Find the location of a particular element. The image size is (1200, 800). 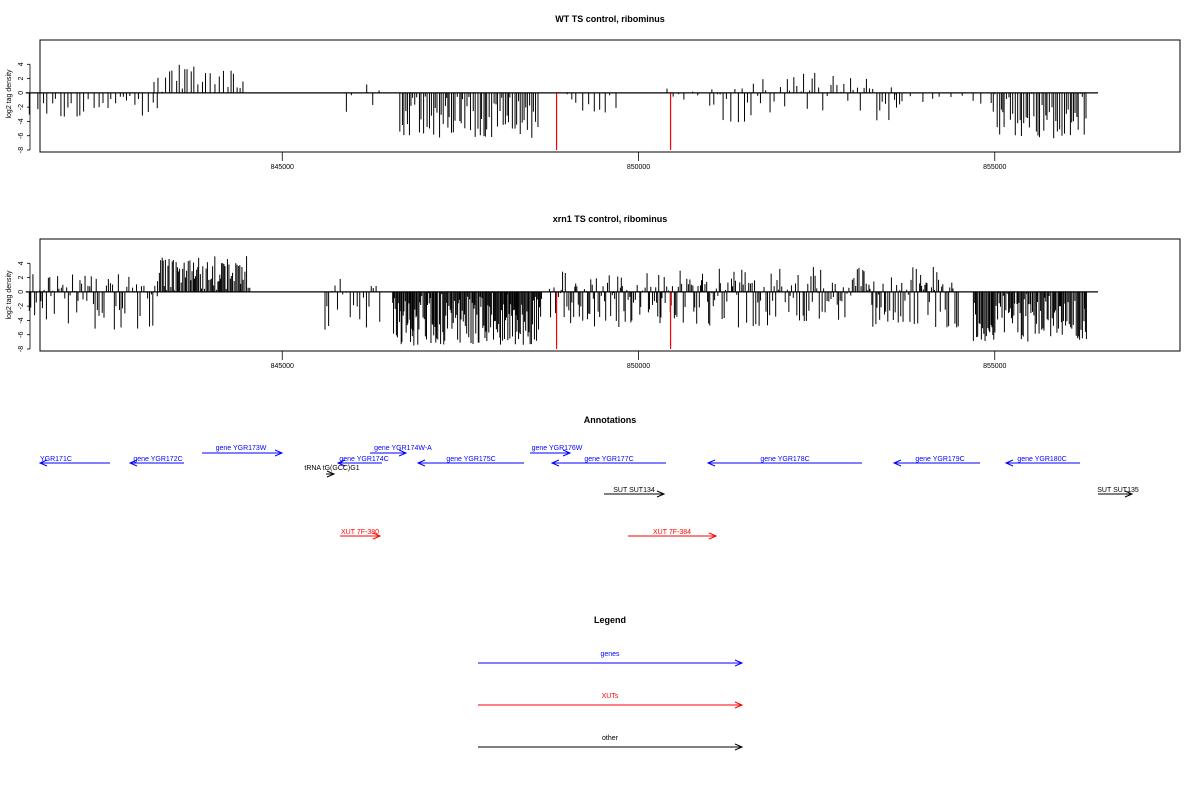

annotations-title: Annotations is located at coordinates (610, 420).